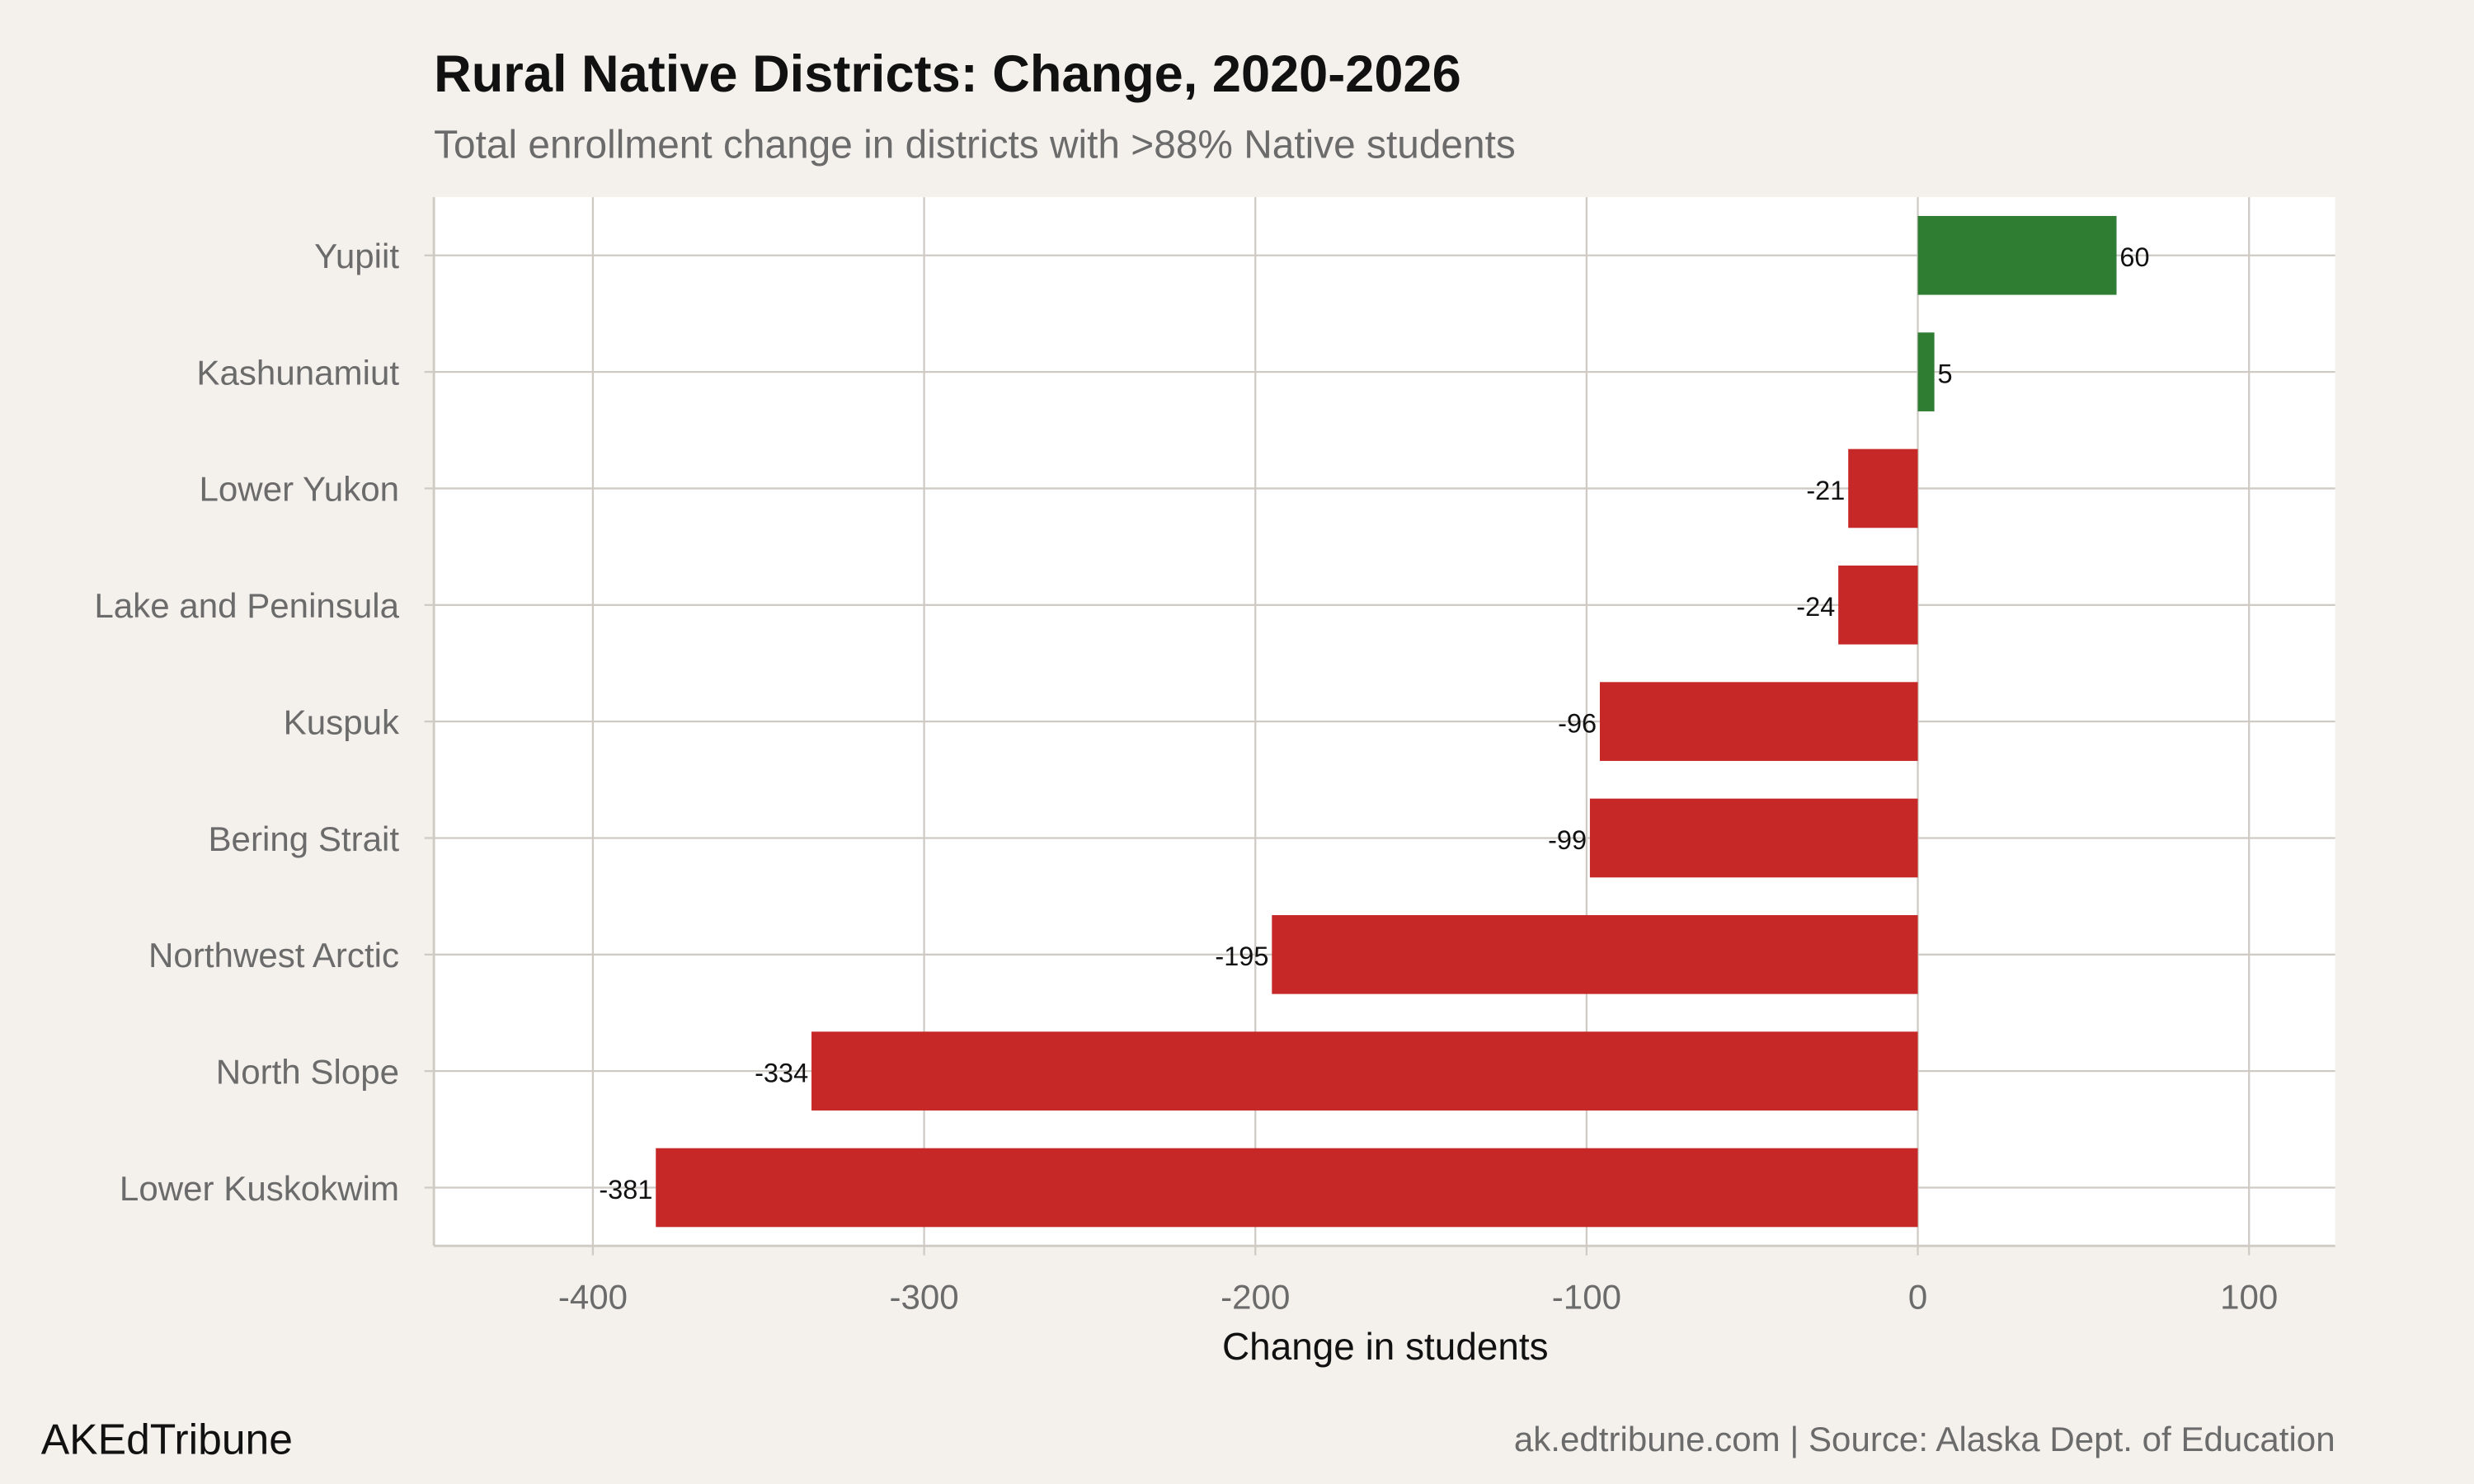 The width and height of the screenshot is (2474, 1484). What do you see at coordinates (1825, 490) in the screenshot?
I see `data-label: -21` at bounding box center [1825, 490].